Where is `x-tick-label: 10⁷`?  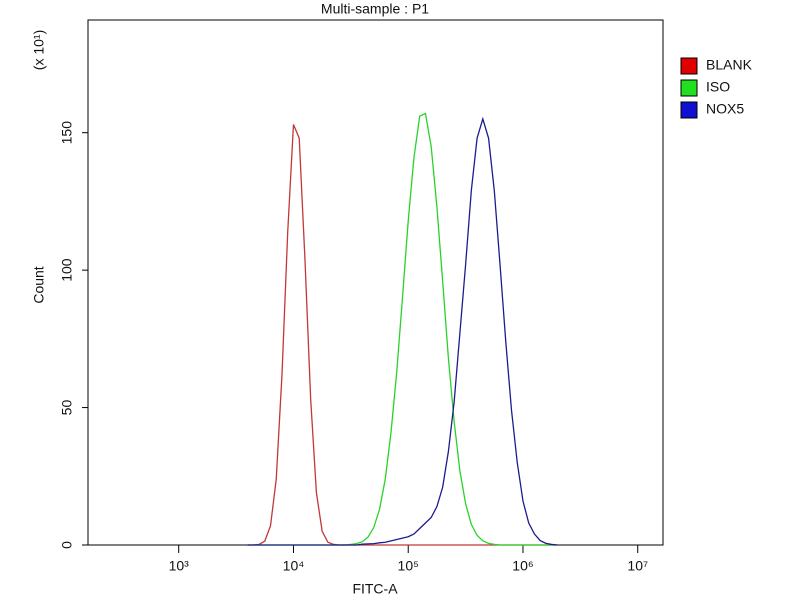
x-tick-label: 10⁷ is located at coordinates (637, 566).